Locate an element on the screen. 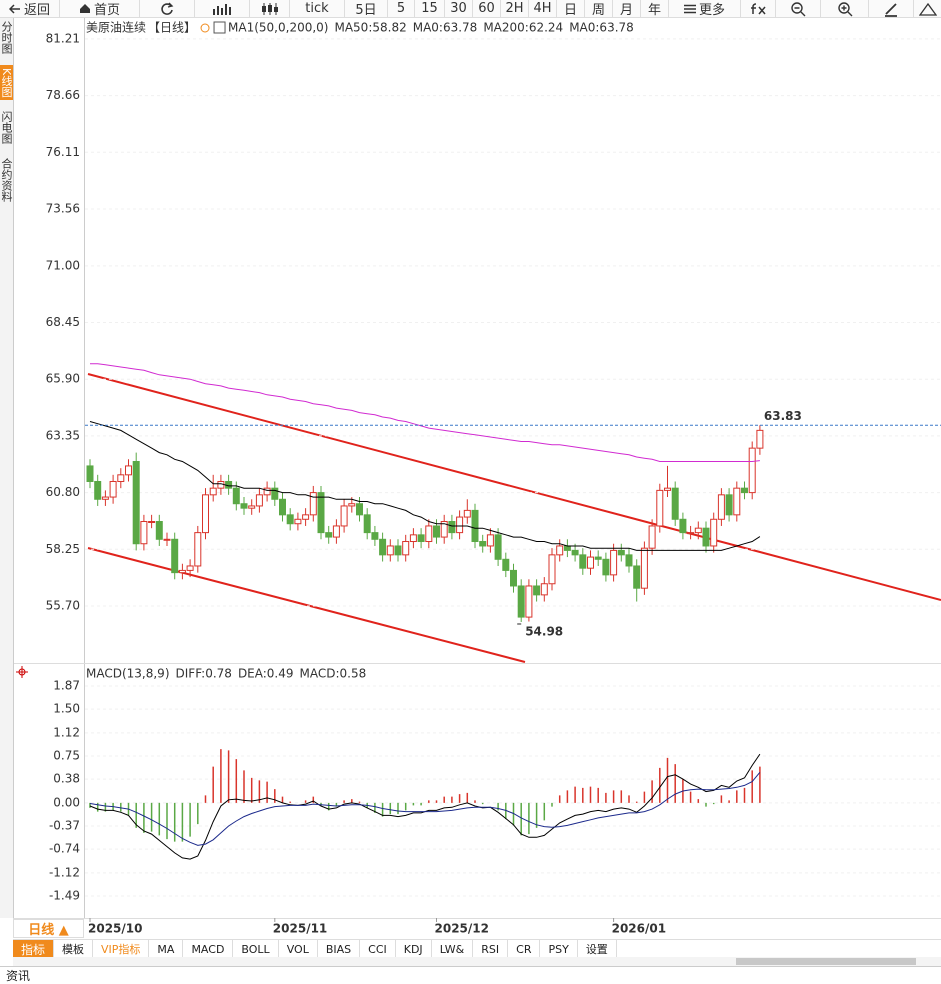 The image size is (941, 984). indicator-tab: MACD is located at coordinates (208, 949).